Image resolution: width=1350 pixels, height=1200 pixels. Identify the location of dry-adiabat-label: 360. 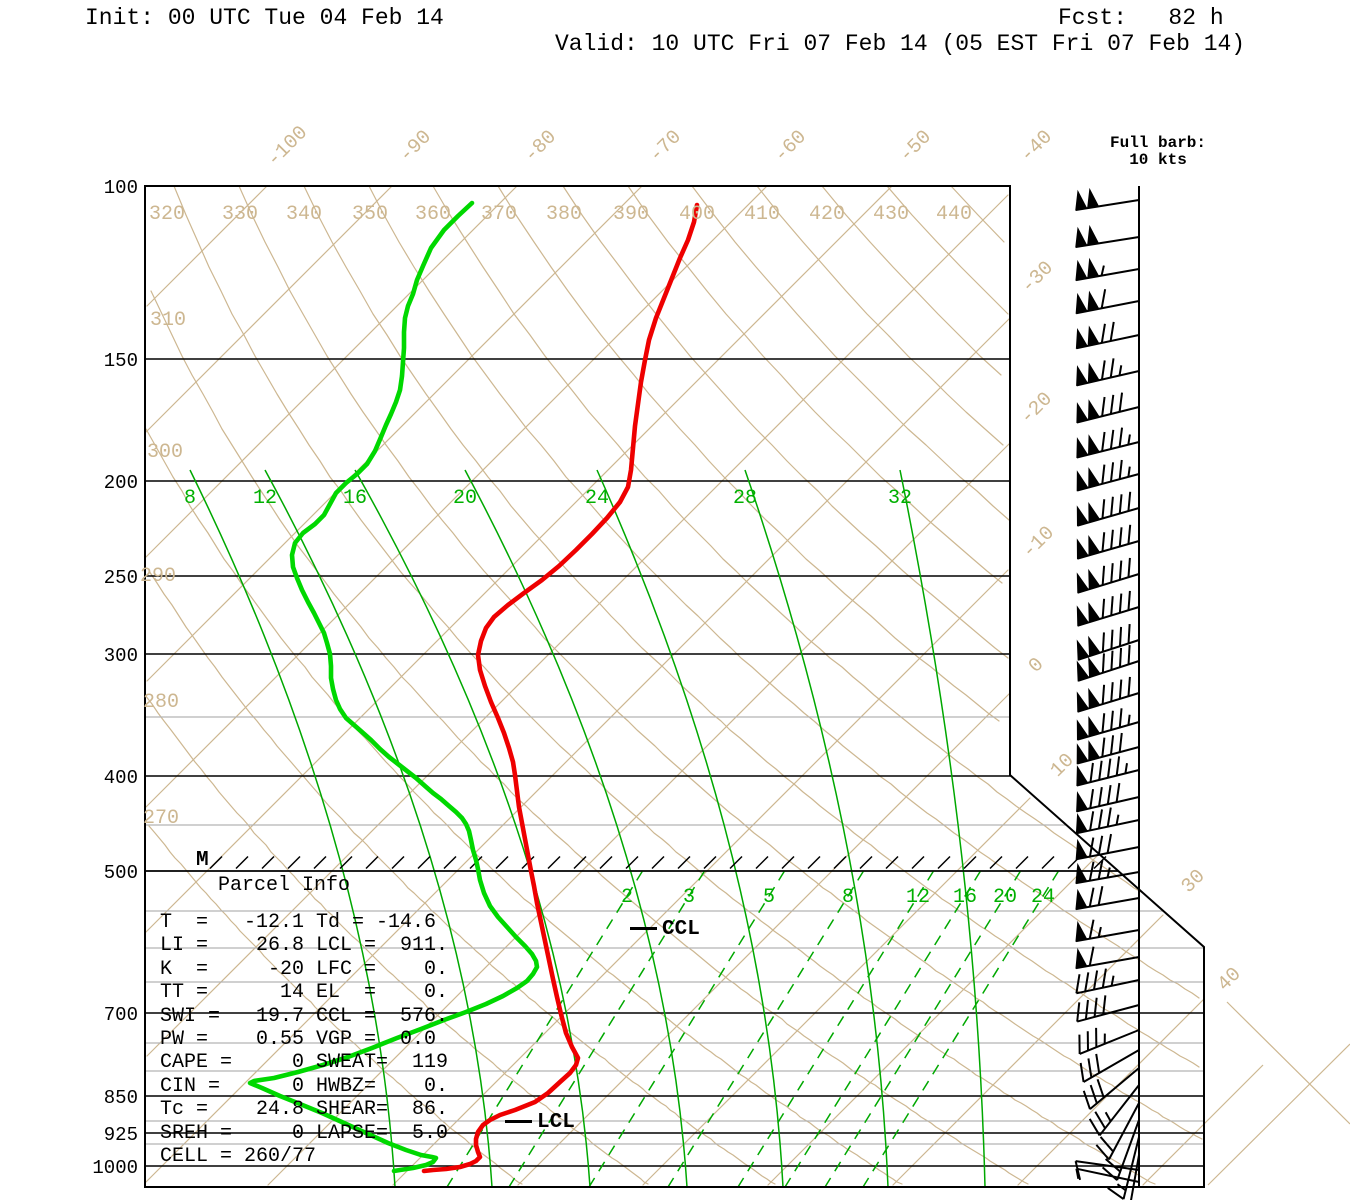
(433, 214).